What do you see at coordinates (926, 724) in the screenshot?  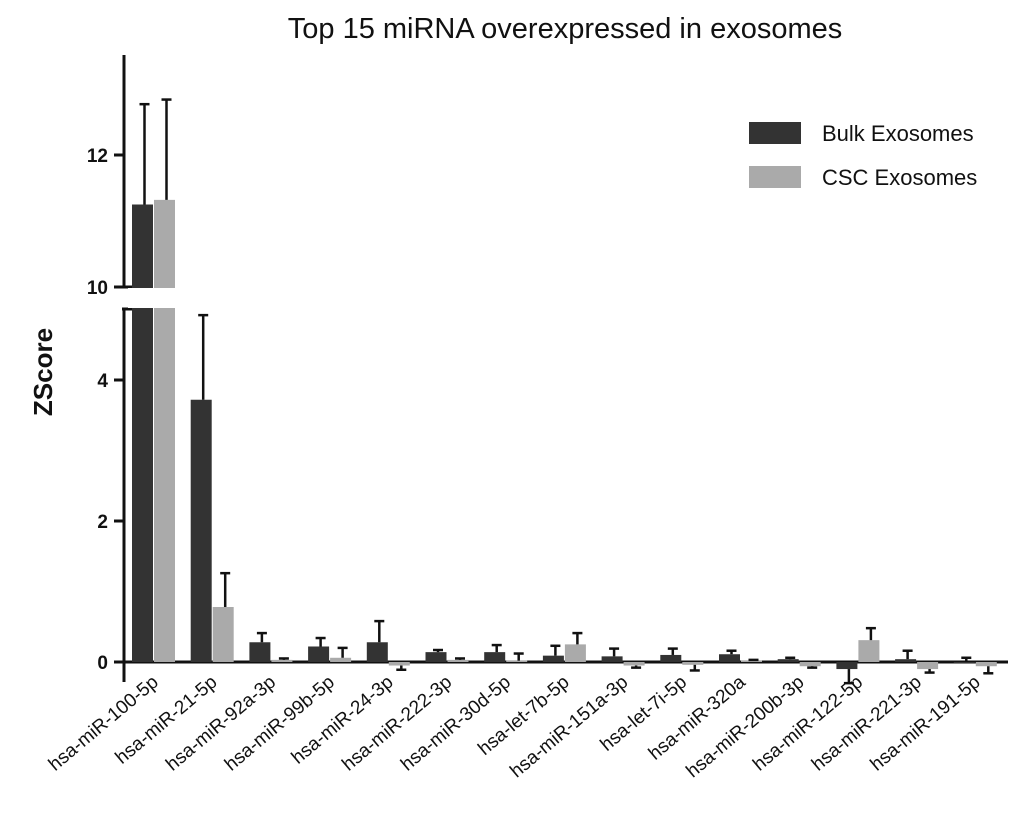 I see `x-tick-label: hsa-miR-191-5p` at bounding box center [926, 724].